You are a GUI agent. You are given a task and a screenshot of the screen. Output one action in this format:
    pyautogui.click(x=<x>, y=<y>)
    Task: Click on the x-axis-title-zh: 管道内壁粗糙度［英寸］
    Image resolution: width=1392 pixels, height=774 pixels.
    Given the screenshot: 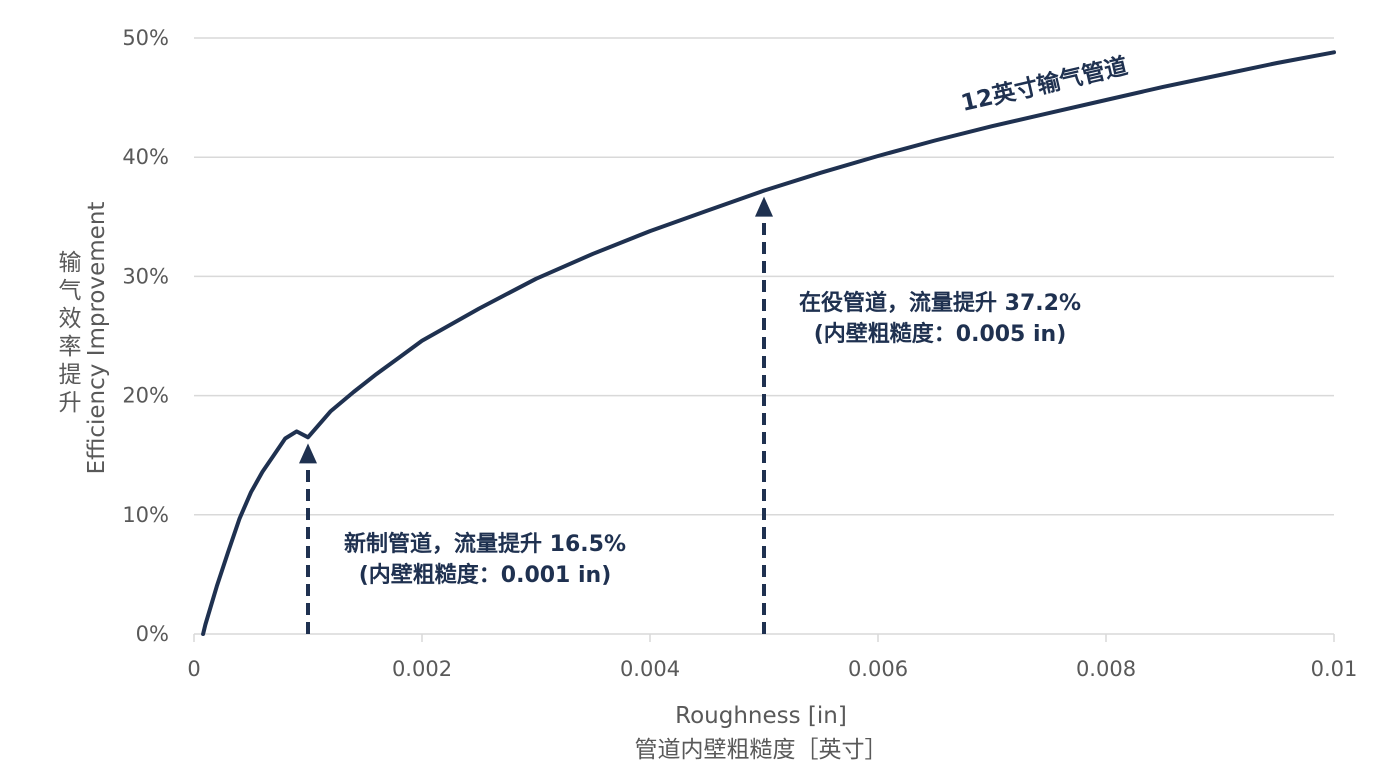 What is the action you would take?
    pyautogui.click(x=761, y=750)
    